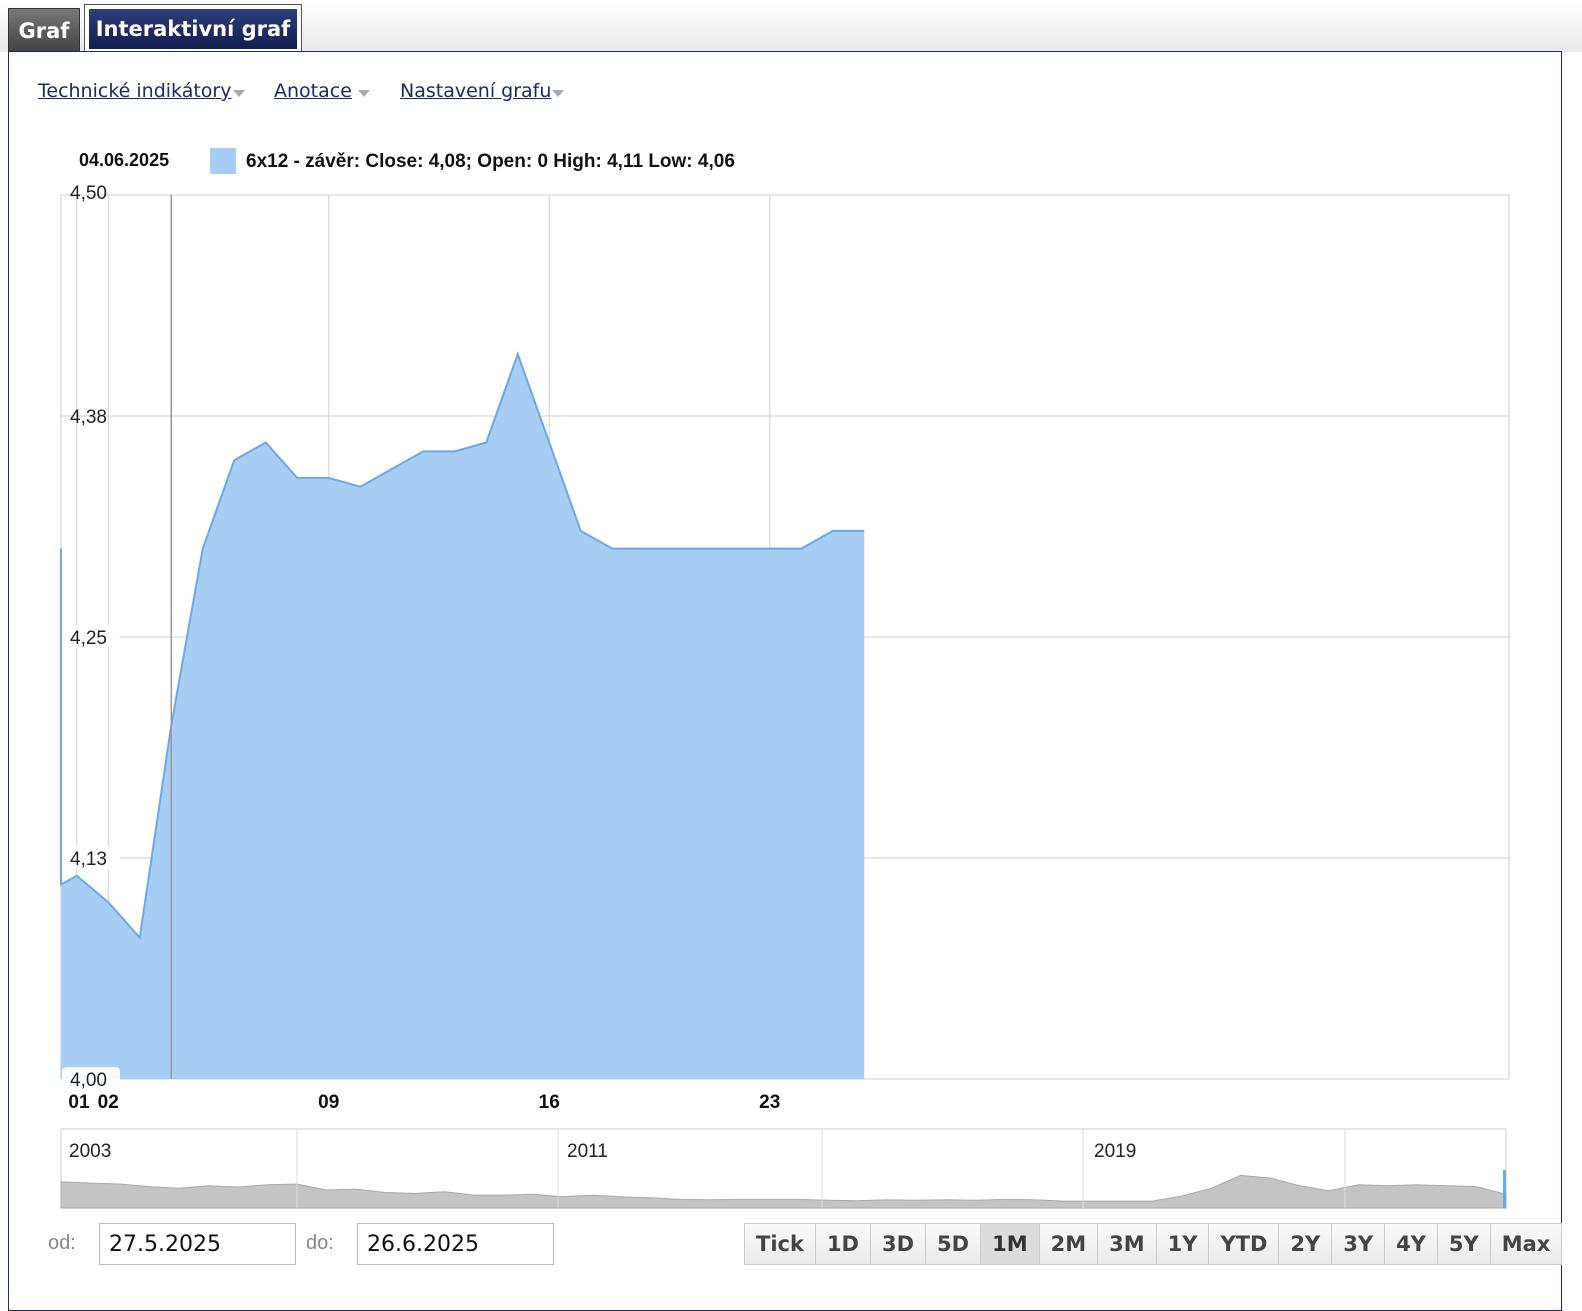 The image size is (1582, 1311). I want to click on navigator-year-label: 2003, so click(90, 1151).